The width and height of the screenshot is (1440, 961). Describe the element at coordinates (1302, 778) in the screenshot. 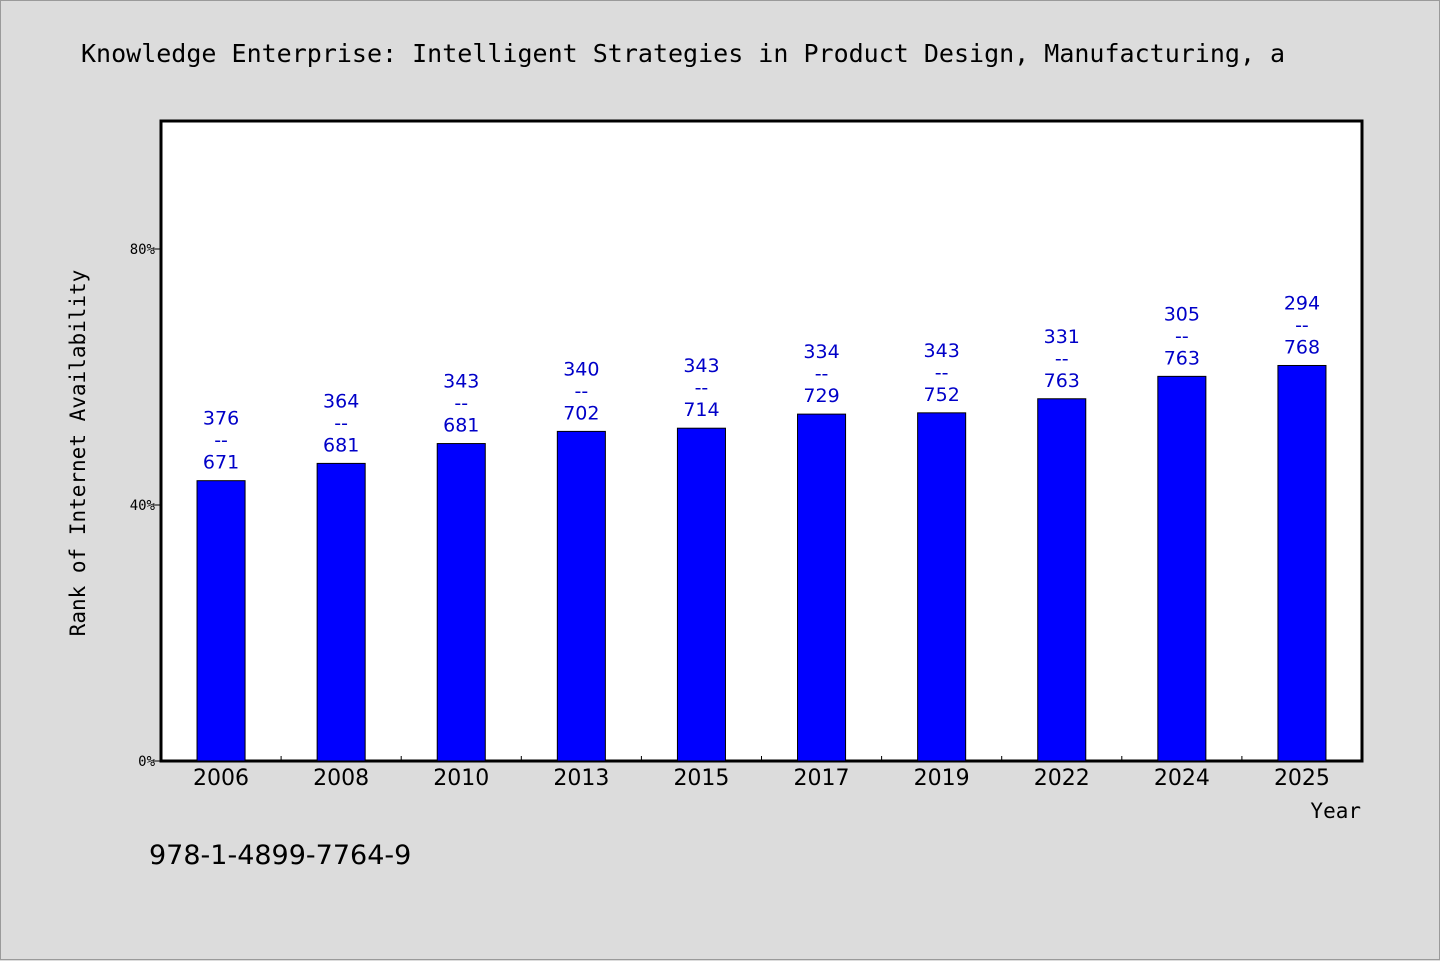

I see `x-tick-label: 2025` at that location.